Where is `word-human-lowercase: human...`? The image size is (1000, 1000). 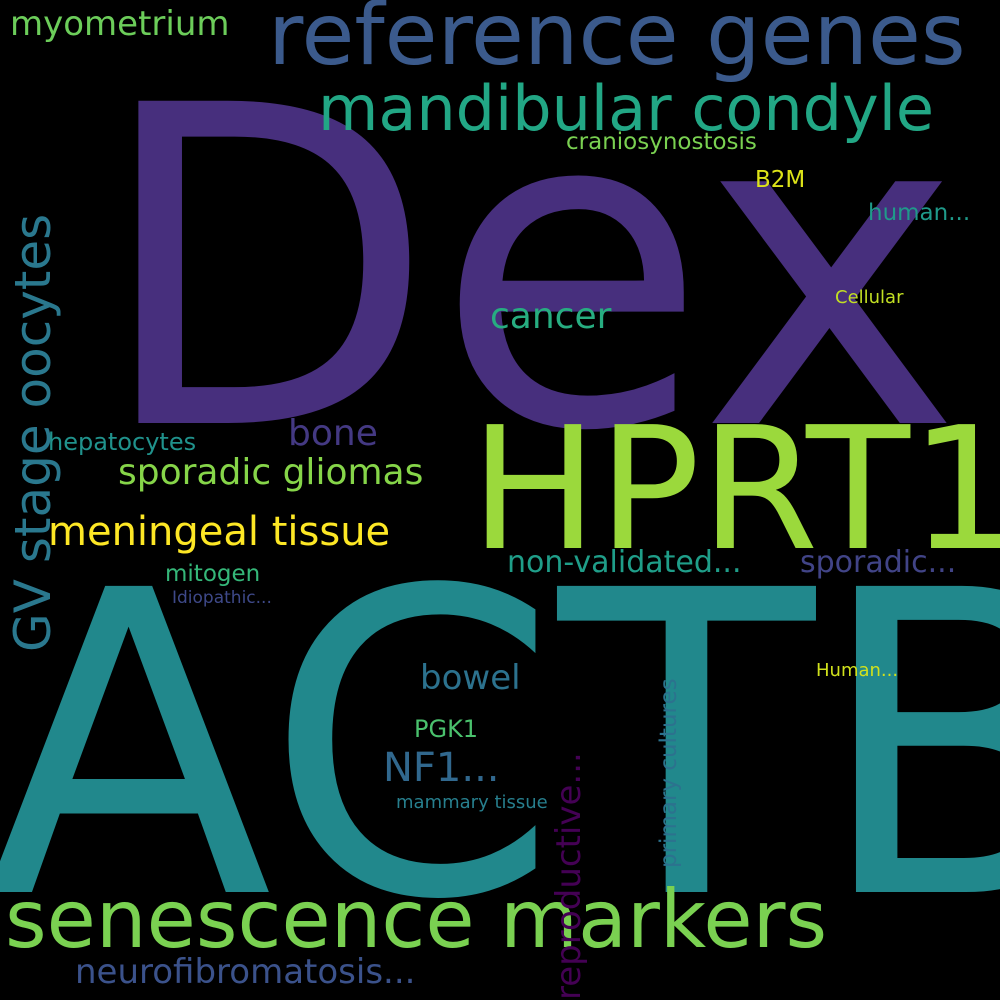 word-human-lowercase: human... is located at coordinates (919, 213).